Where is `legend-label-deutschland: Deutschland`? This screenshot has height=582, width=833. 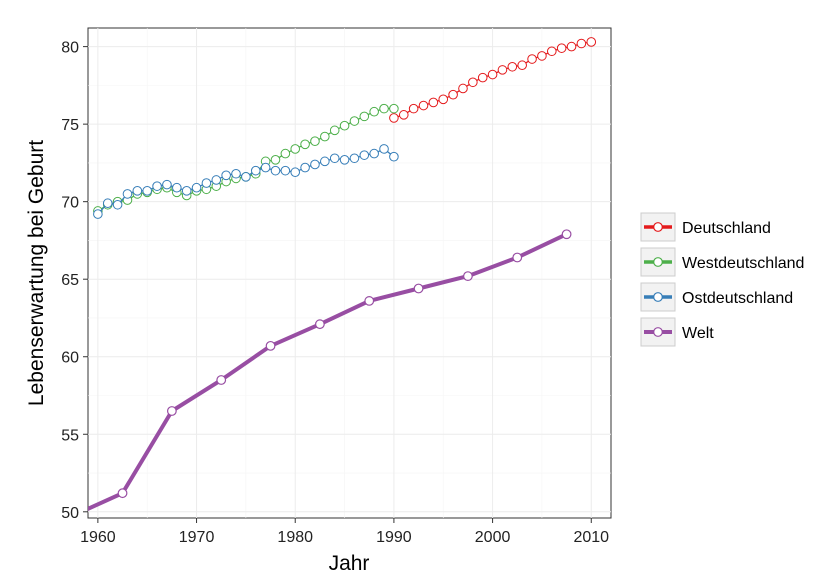
legend-label-deutschland: Deutschland is located at coordinates (726, 228).